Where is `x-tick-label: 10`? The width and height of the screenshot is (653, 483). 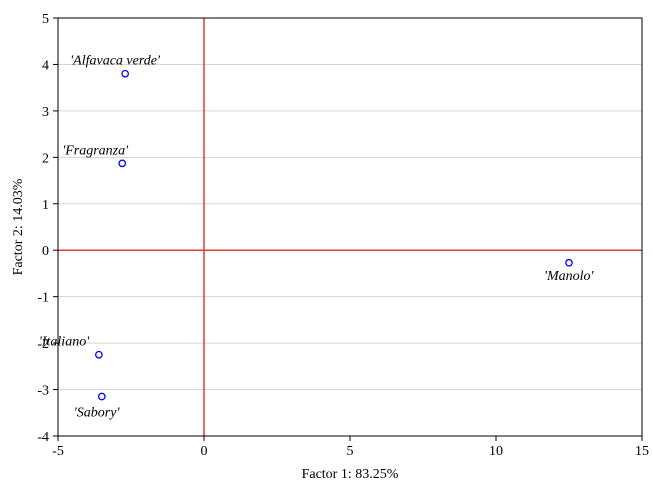 x-tick-label: 10 is located at coordinates (496, 451).